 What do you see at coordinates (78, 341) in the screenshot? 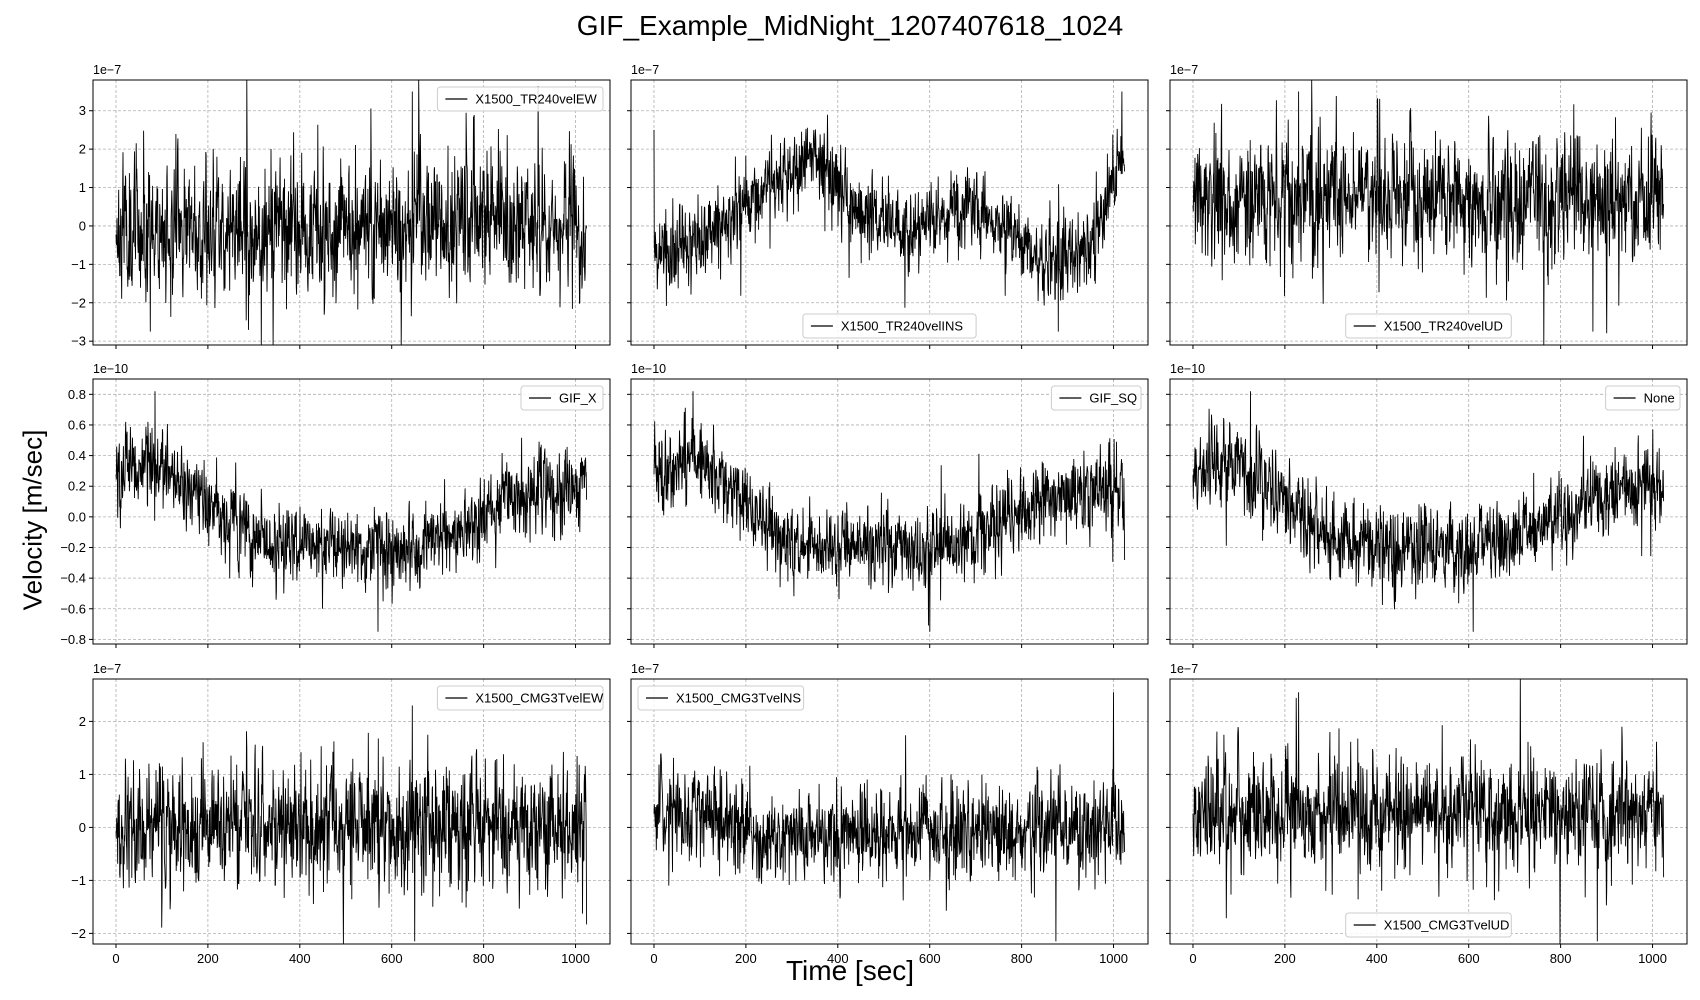
I see `y-tick-label: −3` at bounding box center [78, 341].